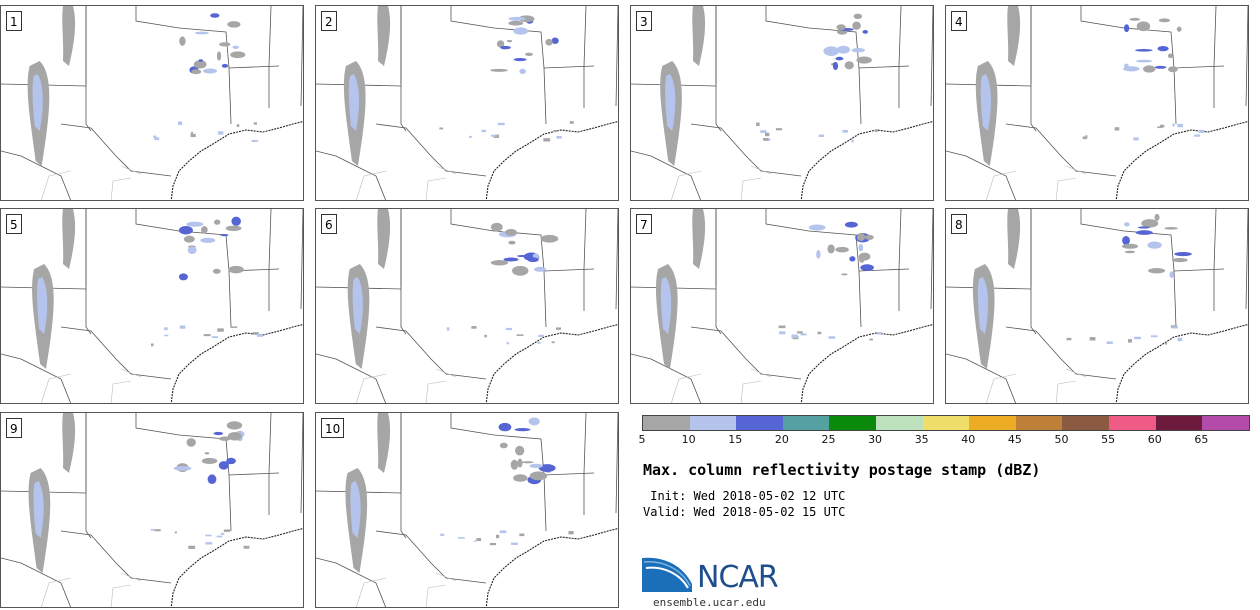 The width and height of the screenshot is (1260, 610). What do you see at coordinates (744, 512) in the screenshot?
I see `valid-time: Valid: Wed 2018-05-02 15 UTC` at bounding box center [744, 512].